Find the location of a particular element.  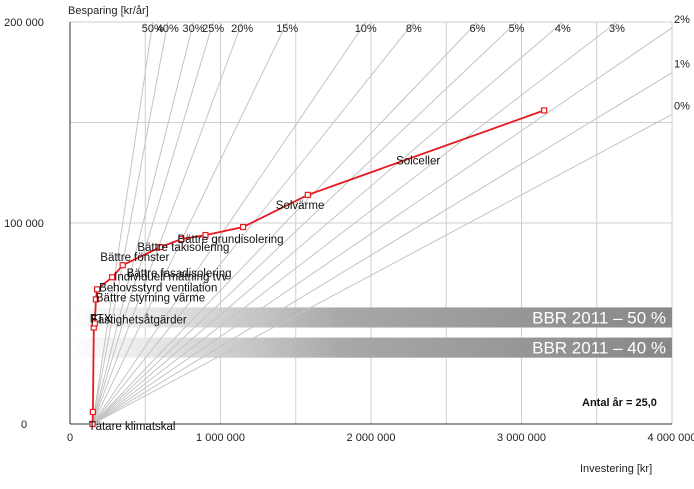

band-label: BBR 2011 – 40 % is located at coordinates (599, 348).